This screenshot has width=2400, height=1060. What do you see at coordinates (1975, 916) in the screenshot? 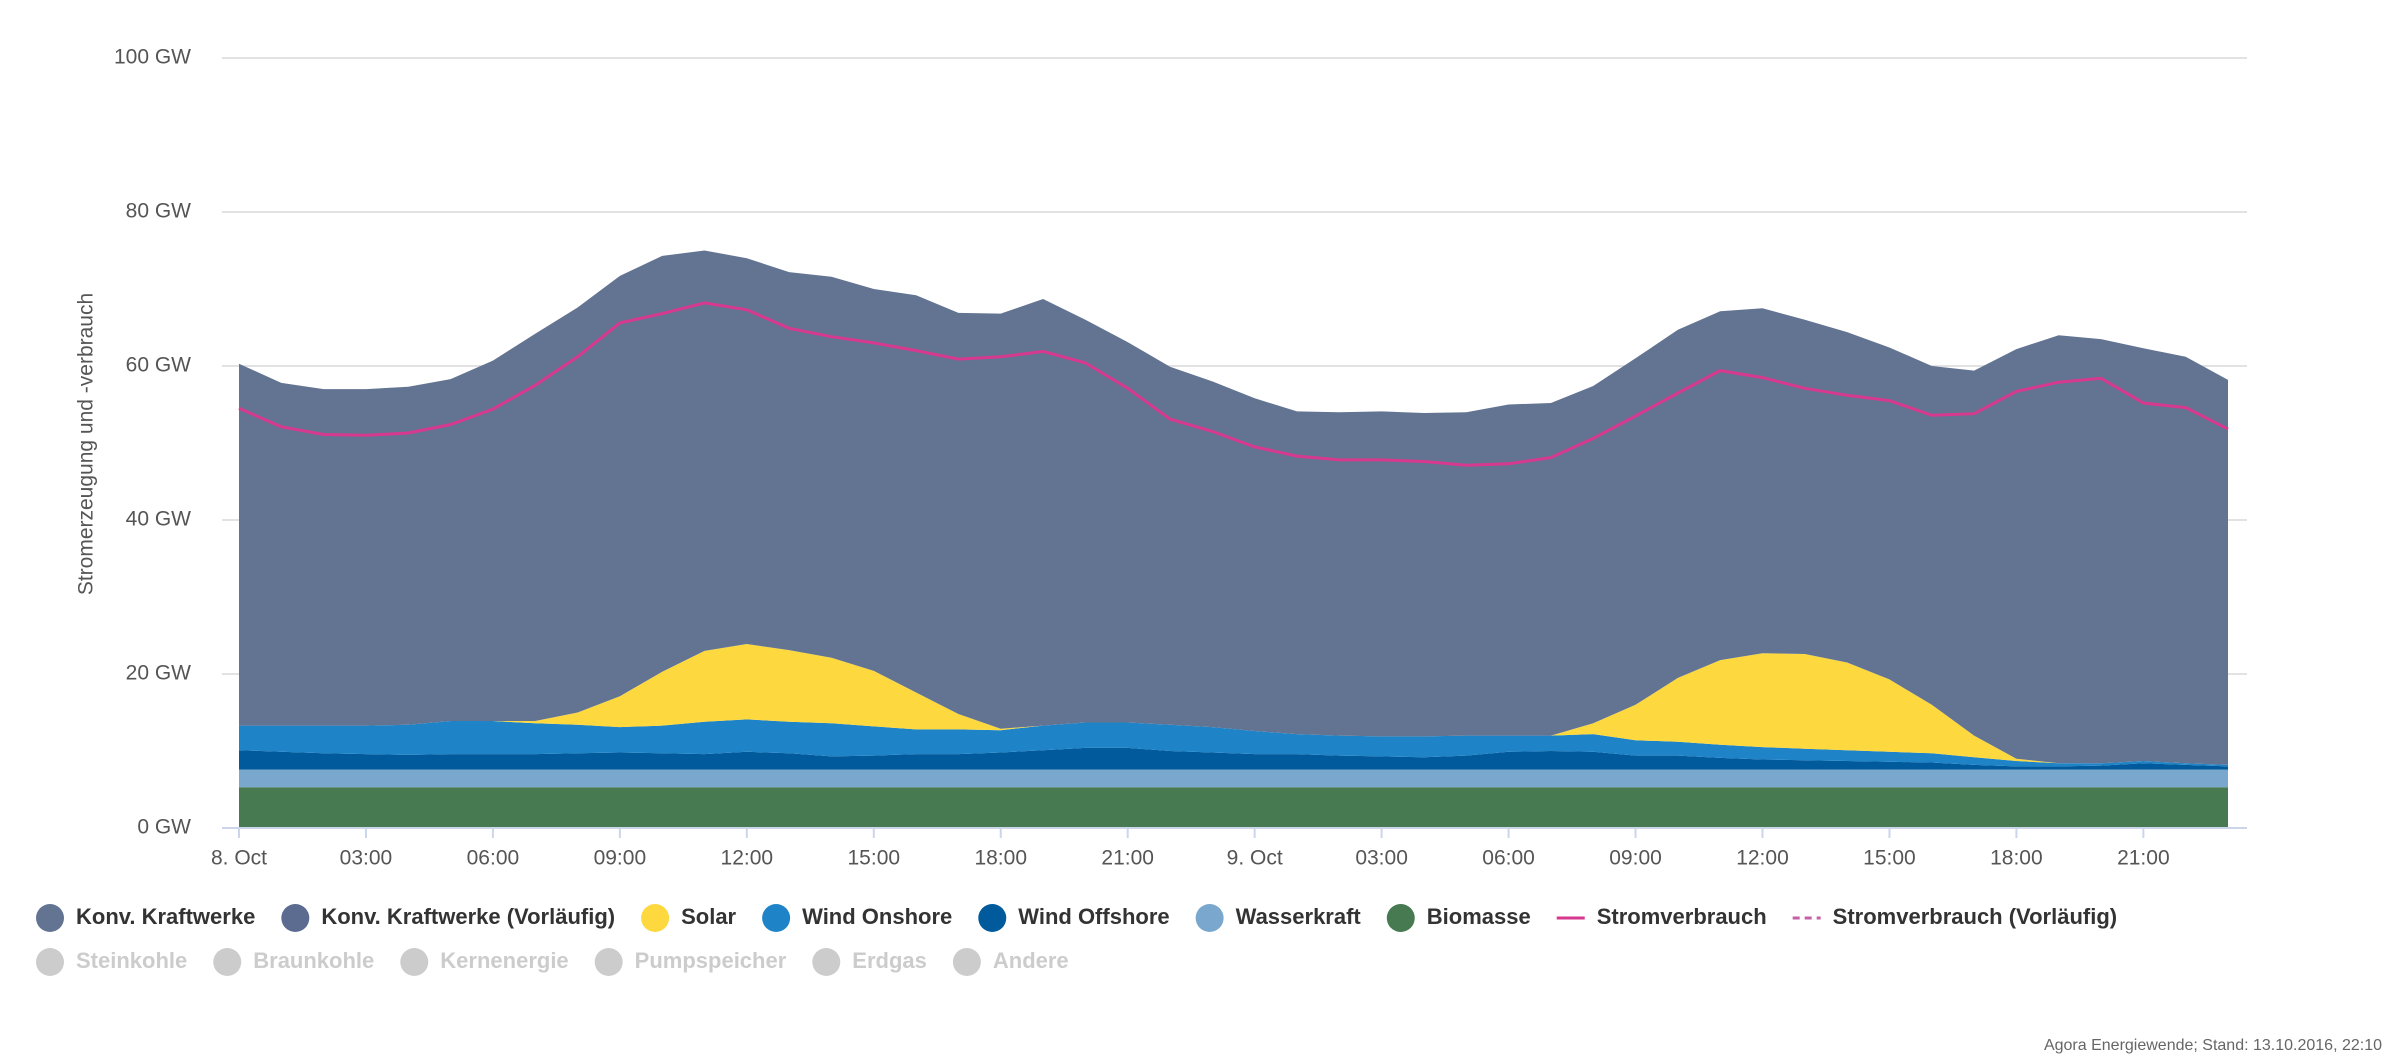
I see `legend-label: Stromverbrauch (Vorläufig)` at bounding box center [1975, 916].